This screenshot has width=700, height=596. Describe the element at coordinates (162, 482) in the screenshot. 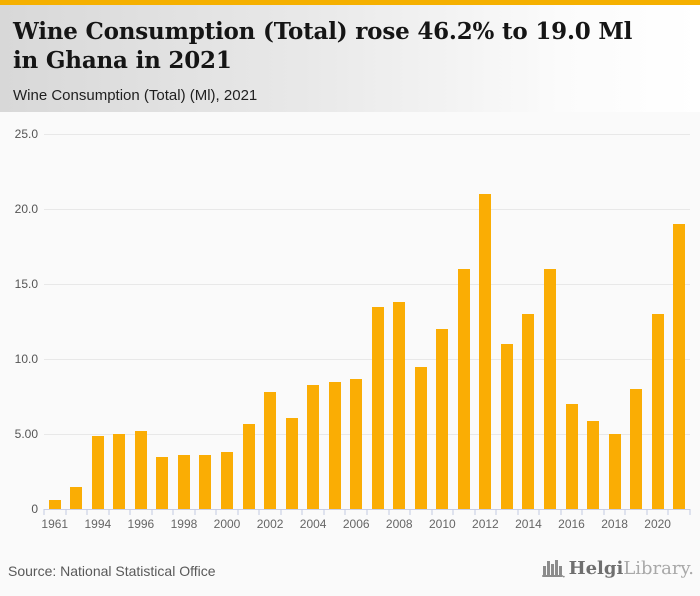

I see `bar-1997` at that location.